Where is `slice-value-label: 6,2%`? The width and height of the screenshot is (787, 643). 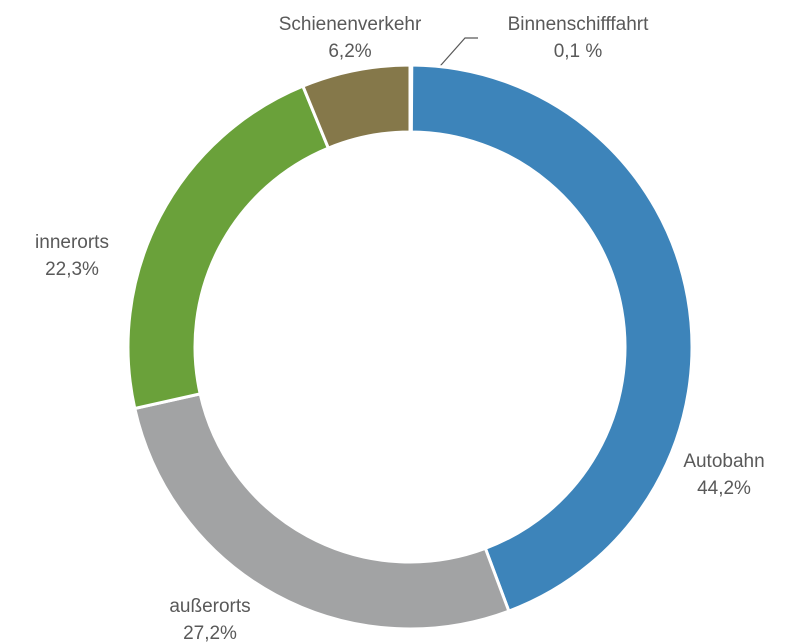 slice-value-label: 6,2% is located at coordinates (349, 51).